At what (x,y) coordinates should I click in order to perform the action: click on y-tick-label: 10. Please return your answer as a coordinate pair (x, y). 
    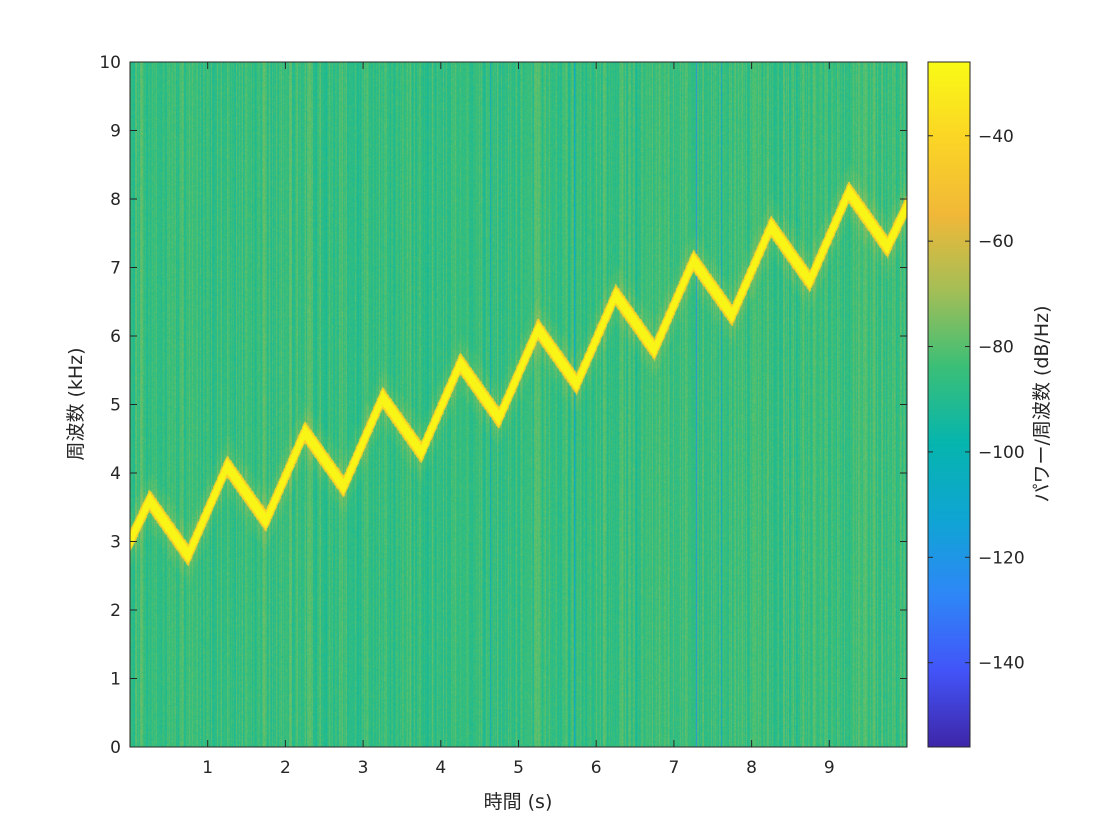
    Looking at the image, I should click on (110, 63).